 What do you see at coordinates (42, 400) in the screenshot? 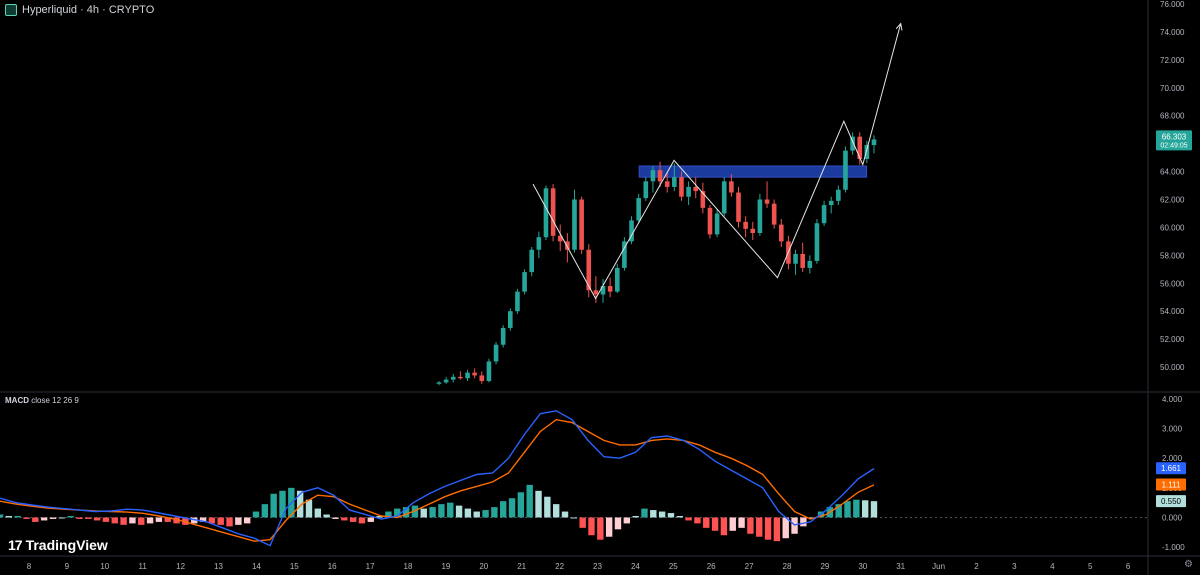
I see `macd-legend: MACD close 12 26 9` at bounding box center [42, 400].